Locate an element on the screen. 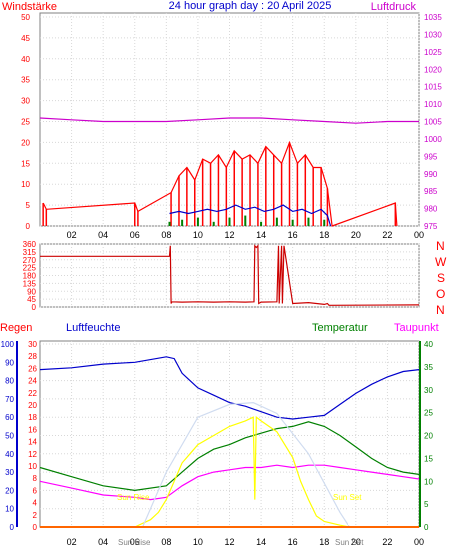 Image resolution: width=465 pixels, height=555 pixels. direction-label-o: O is located at coordinates (440, 294).